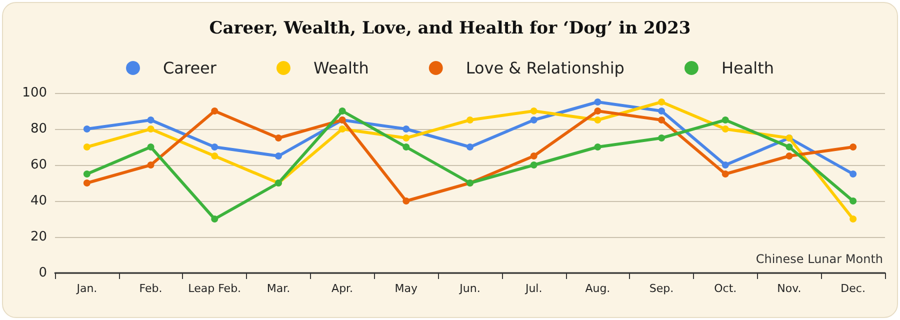 This screenshot has height=320, width=900. What do you see at coordinates (150, 288) in the screenshot?
I see `x-tick-label: Feb.` at bounding box center [150, 288].